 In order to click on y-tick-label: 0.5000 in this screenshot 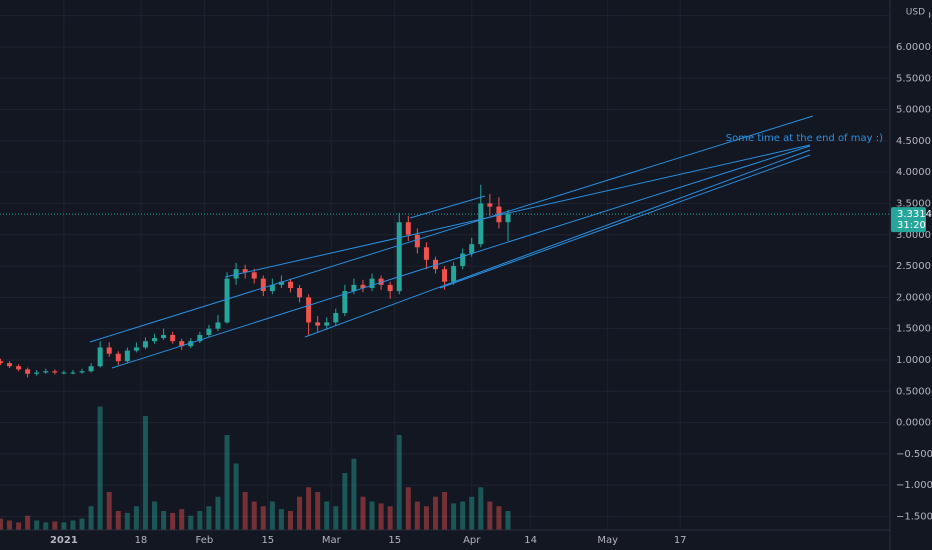, I will do `click(913, 391)`.